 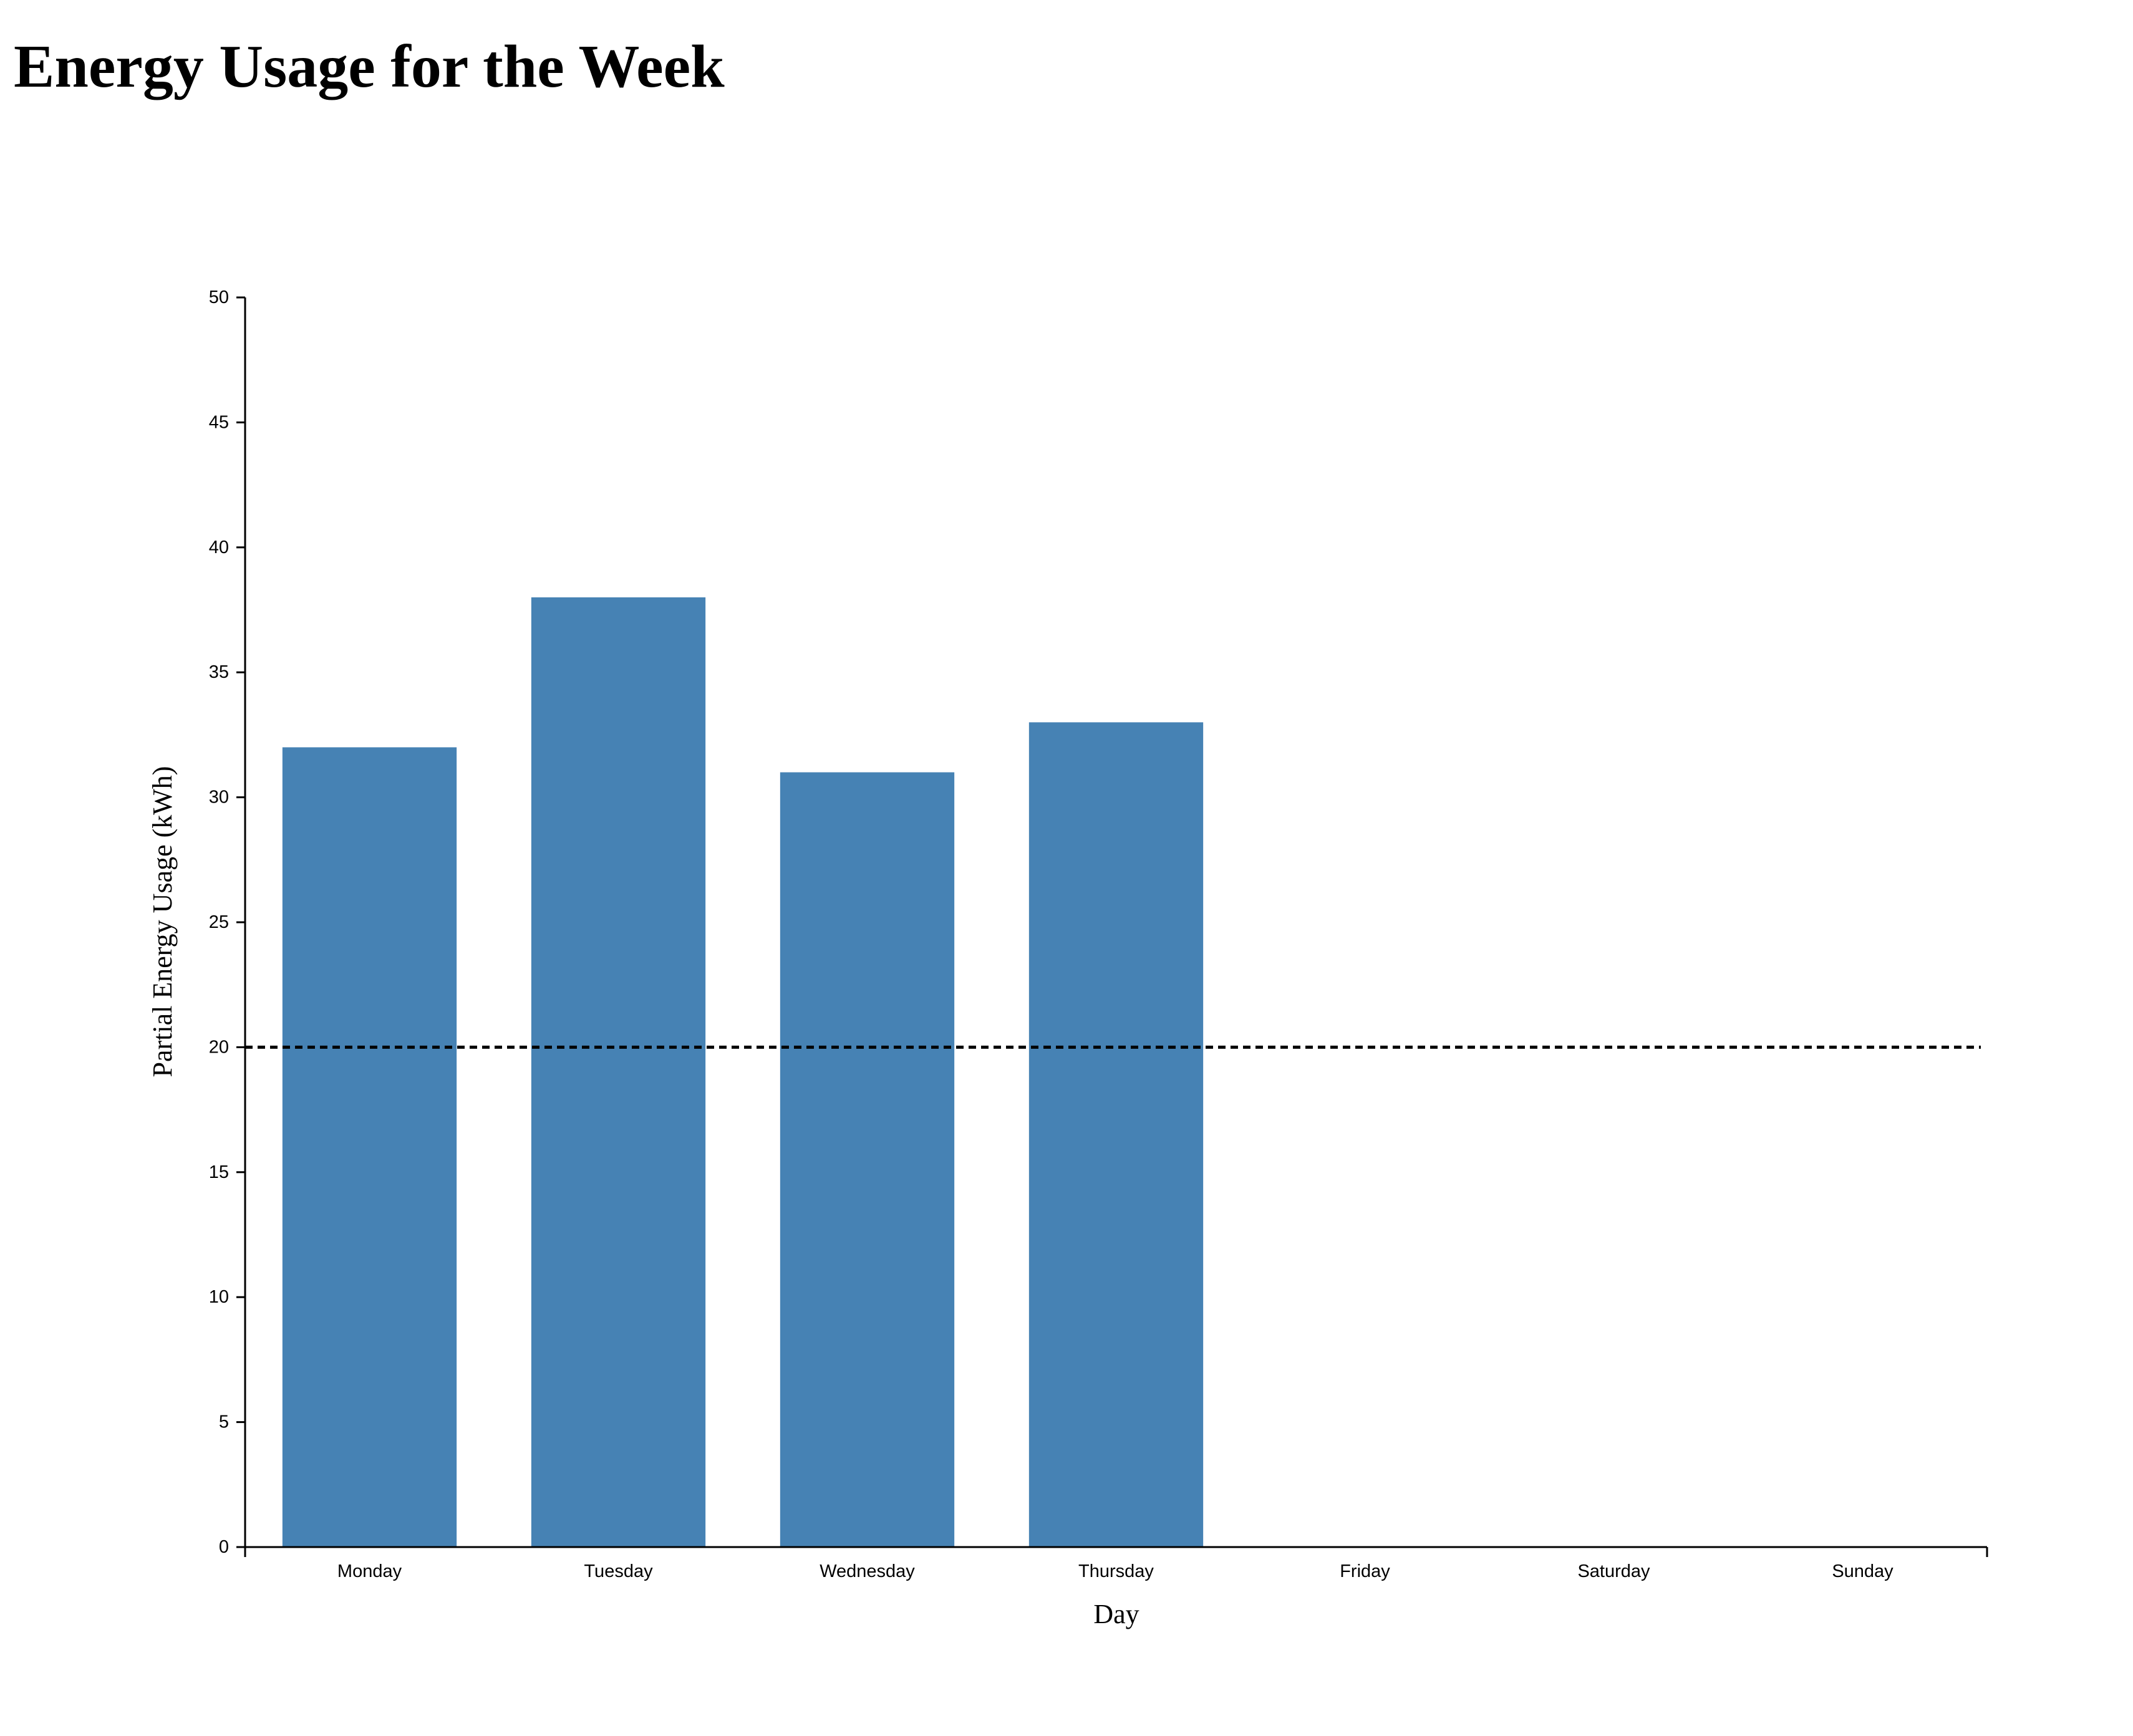 What do you see at coordinates (219, 297) in the screenshot?
I see `y-tick-label: 50` at bounding box center [219, 297].